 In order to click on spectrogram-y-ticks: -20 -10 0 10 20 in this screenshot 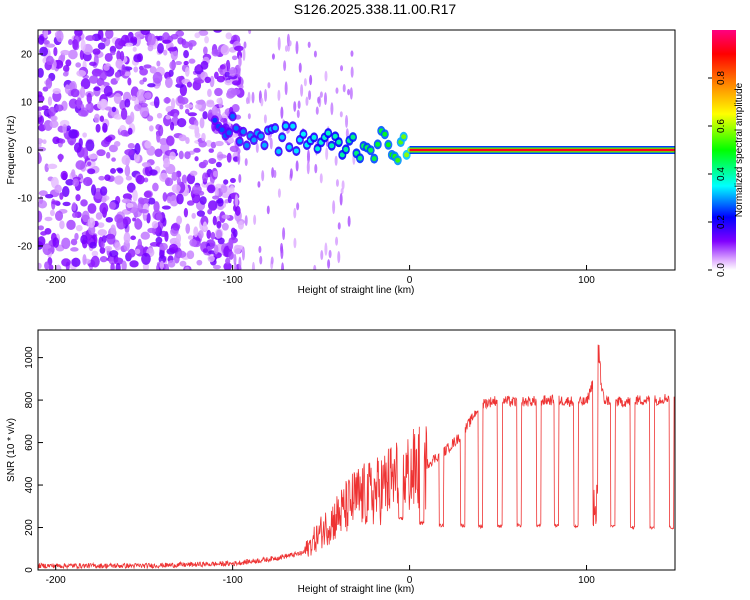, I will do `click(30, 151)`.